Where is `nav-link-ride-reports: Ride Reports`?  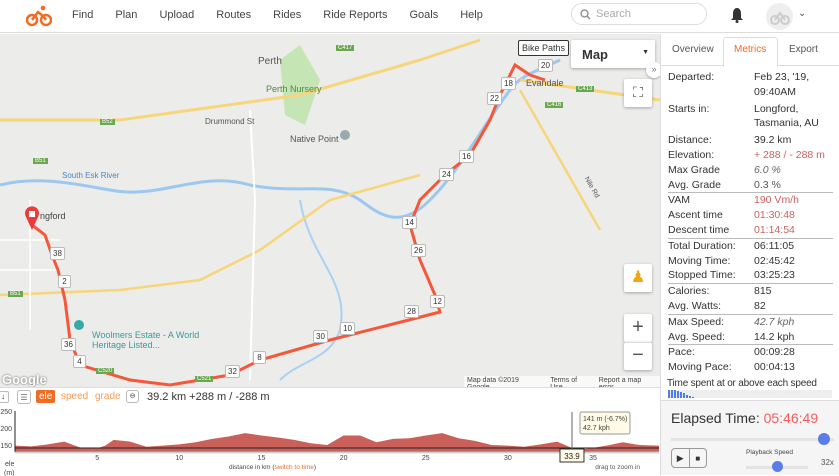 nav-link-ride-reports: Ride Reports is located at coordinates (355, 15).